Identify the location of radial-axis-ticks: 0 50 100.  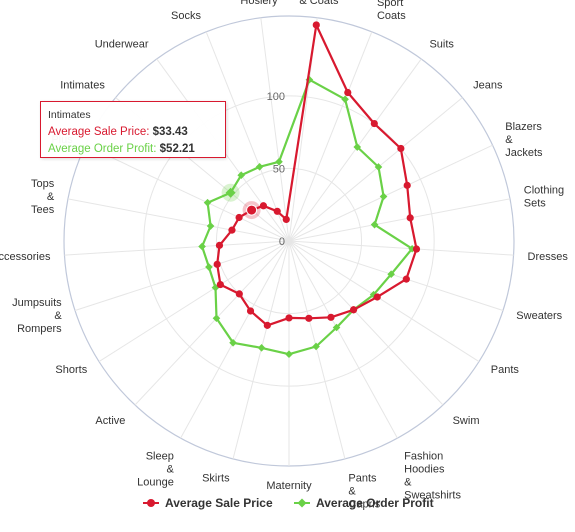
(276, 169).